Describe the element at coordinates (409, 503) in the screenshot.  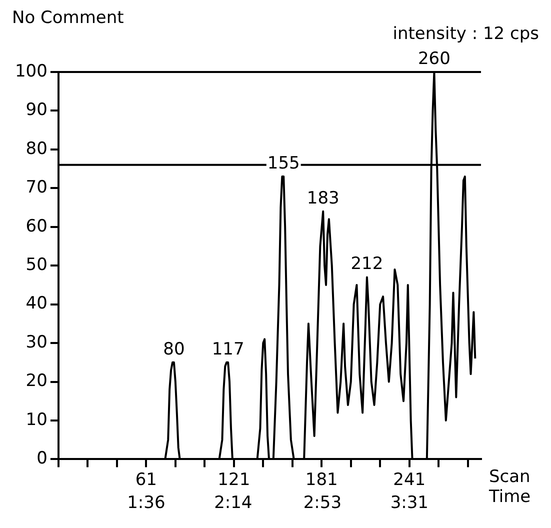
I see `x2-tick-label: 3:31` at that location.